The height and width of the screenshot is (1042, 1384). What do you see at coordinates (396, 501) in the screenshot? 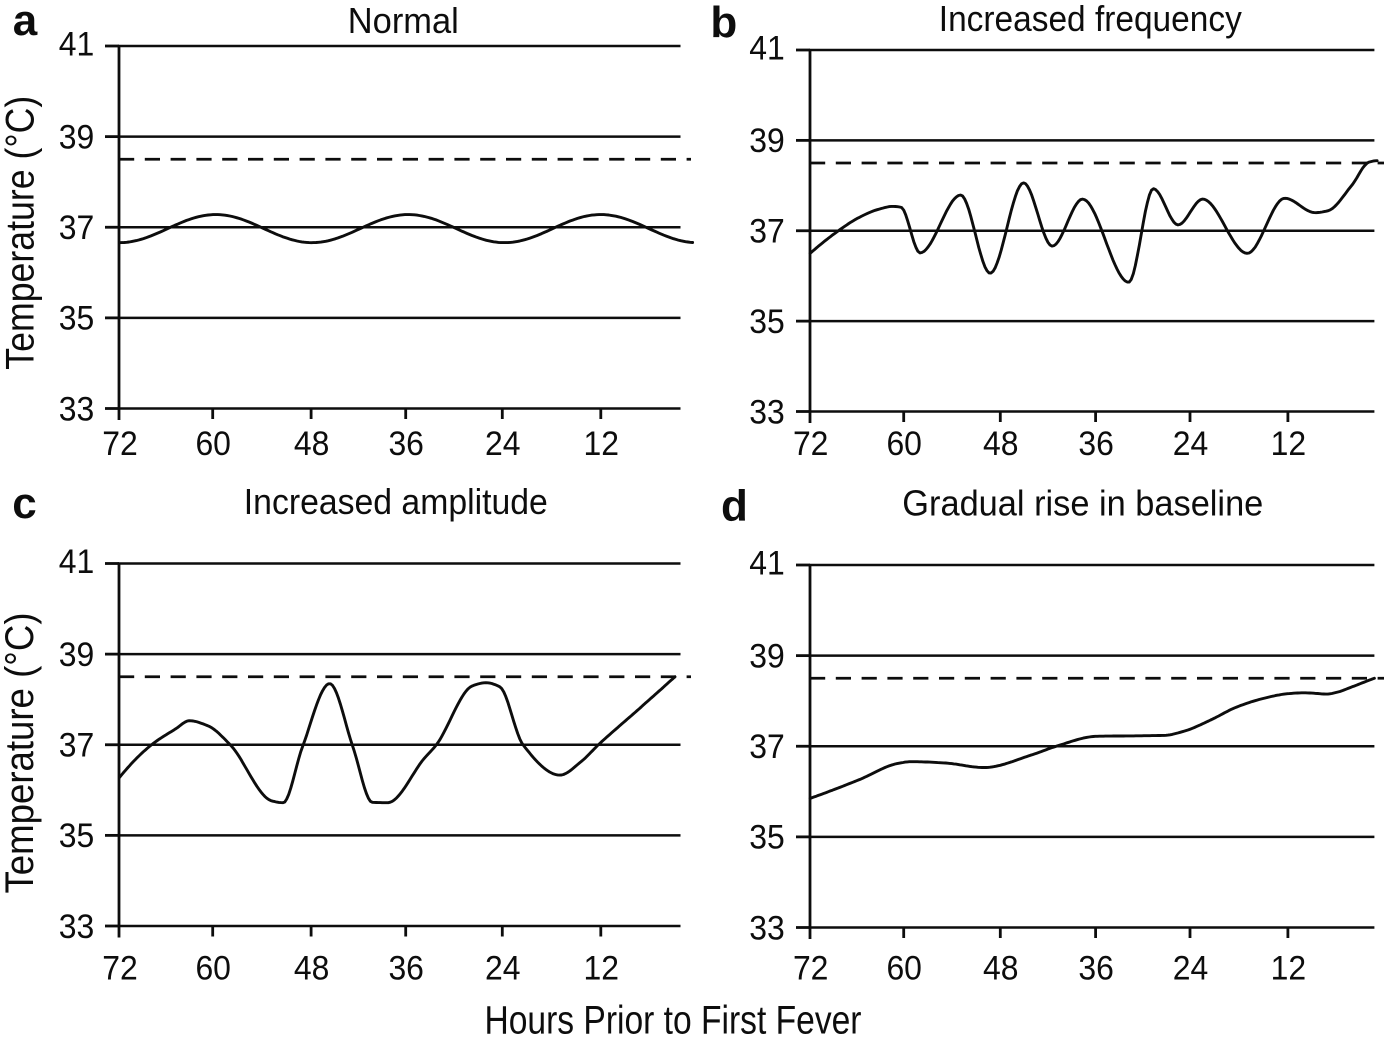
I see `svg-text: Increased amplitude` at bounding box center [396, 501].